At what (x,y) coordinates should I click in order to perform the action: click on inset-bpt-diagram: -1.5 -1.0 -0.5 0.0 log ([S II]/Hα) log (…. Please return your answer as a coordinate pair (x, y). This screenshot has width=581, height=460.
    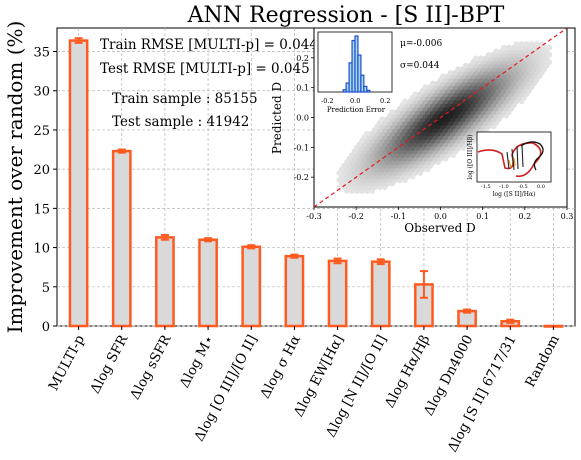
    Looking at the image, I should click on (509, 164).